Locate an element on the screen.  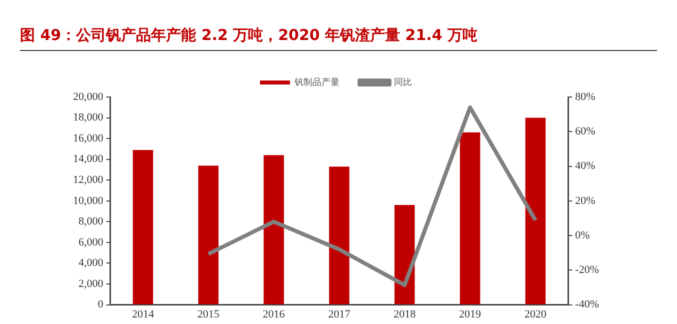
x-tick-label: 2014 is located at coordinates (143, 314).